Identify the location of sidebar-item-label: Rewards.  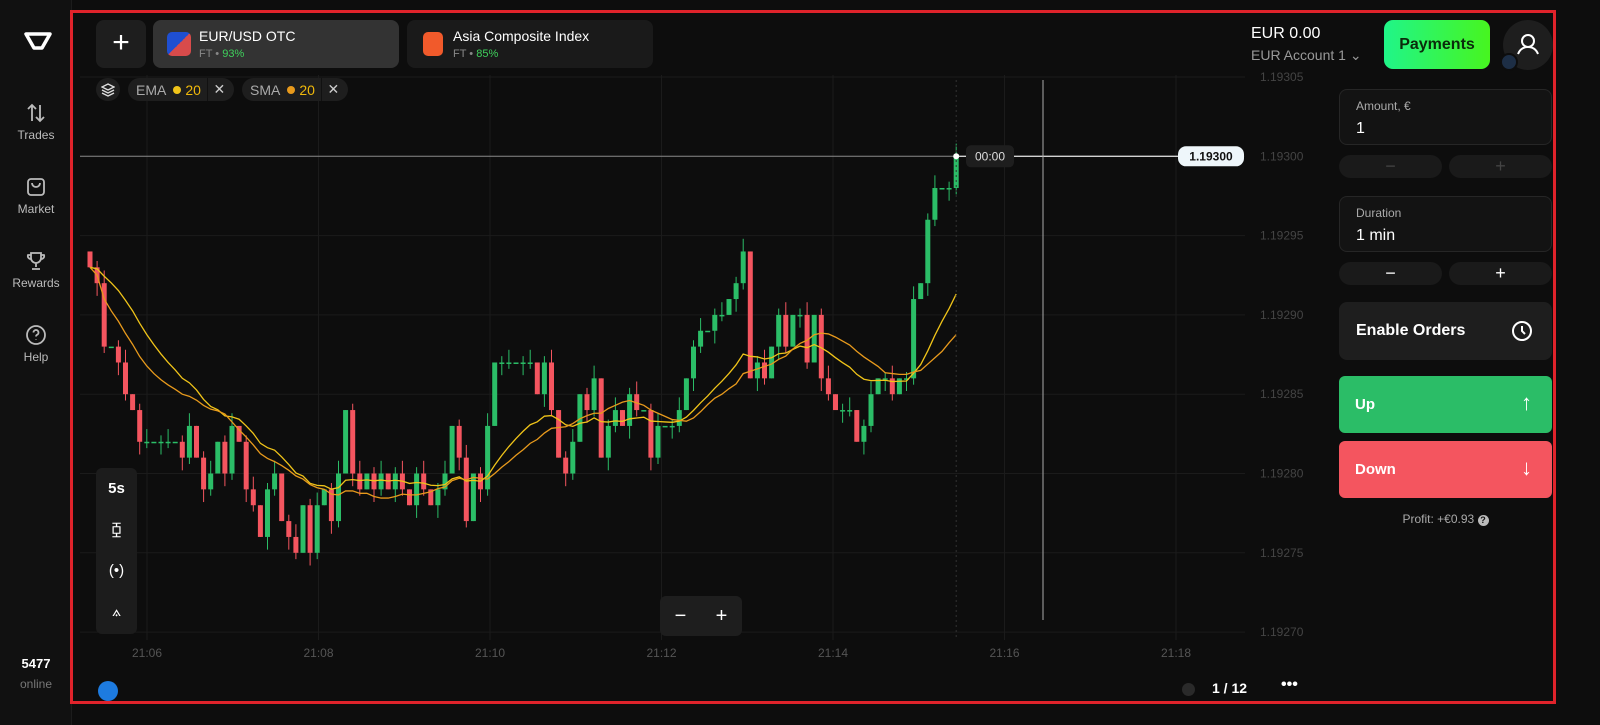
(36, 283).